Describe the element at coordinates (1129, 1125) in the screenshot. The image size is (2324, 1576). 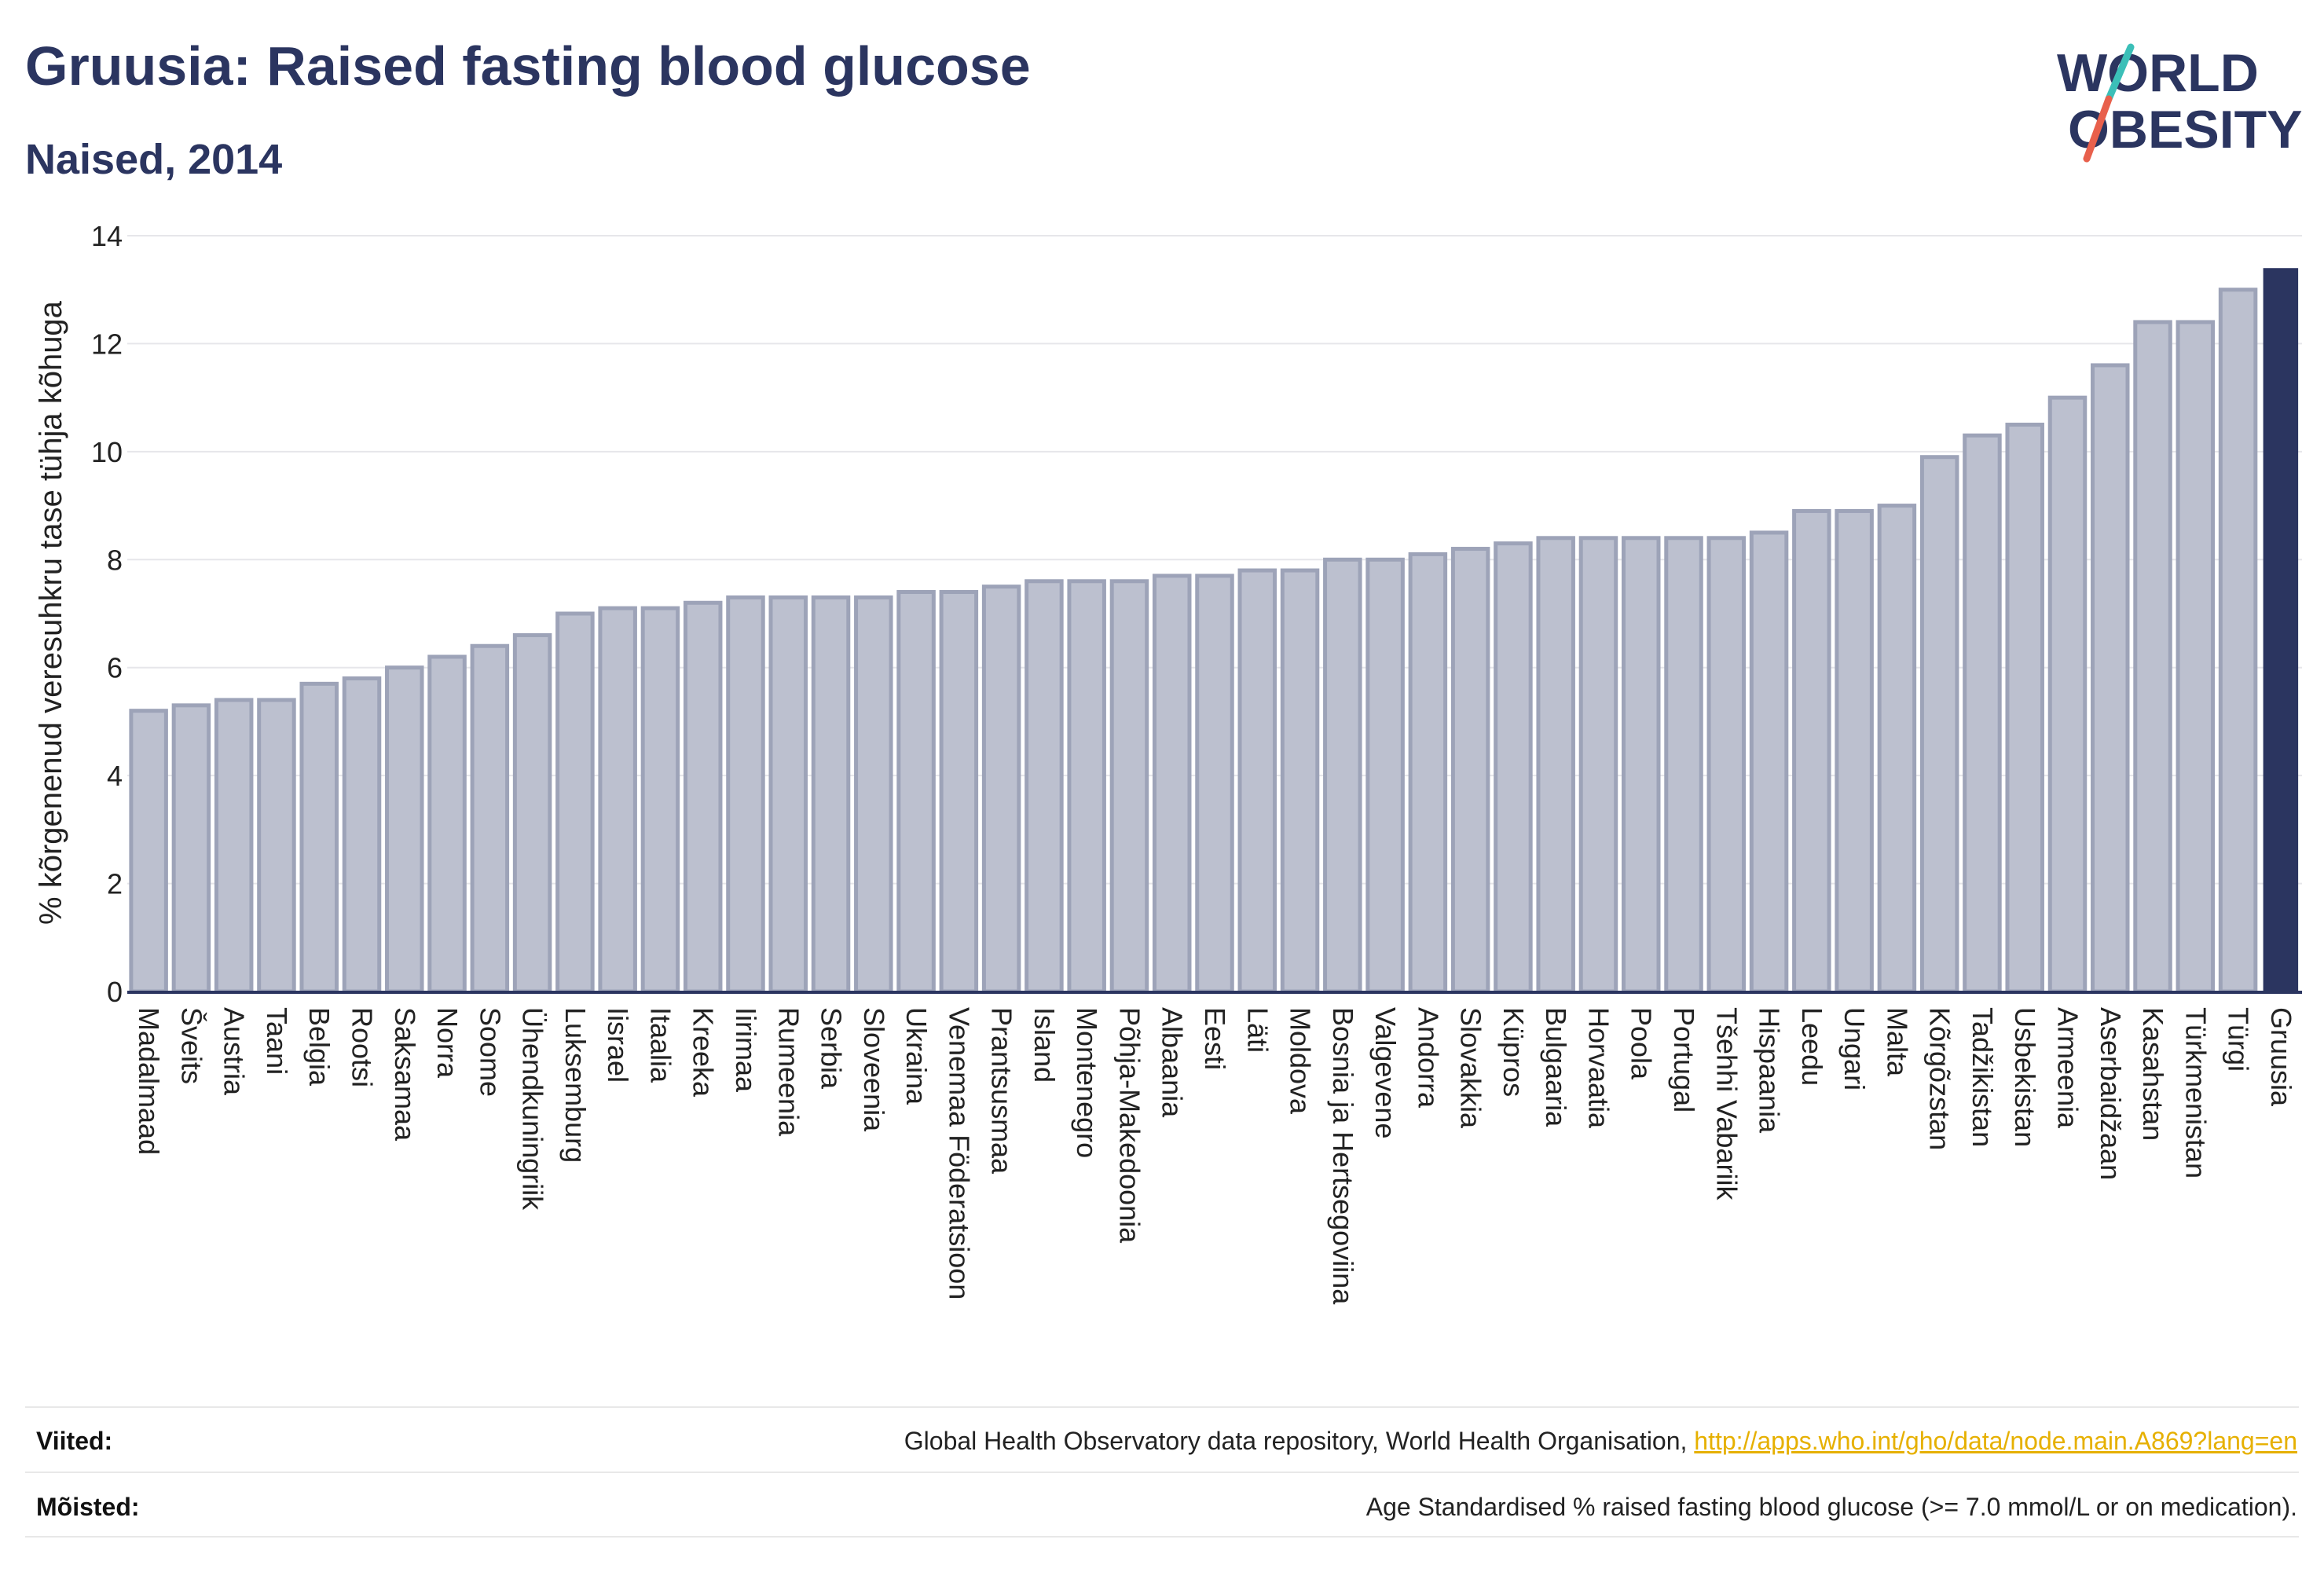
I see `x-category-label: Põhja-Makedoonia` at that location.